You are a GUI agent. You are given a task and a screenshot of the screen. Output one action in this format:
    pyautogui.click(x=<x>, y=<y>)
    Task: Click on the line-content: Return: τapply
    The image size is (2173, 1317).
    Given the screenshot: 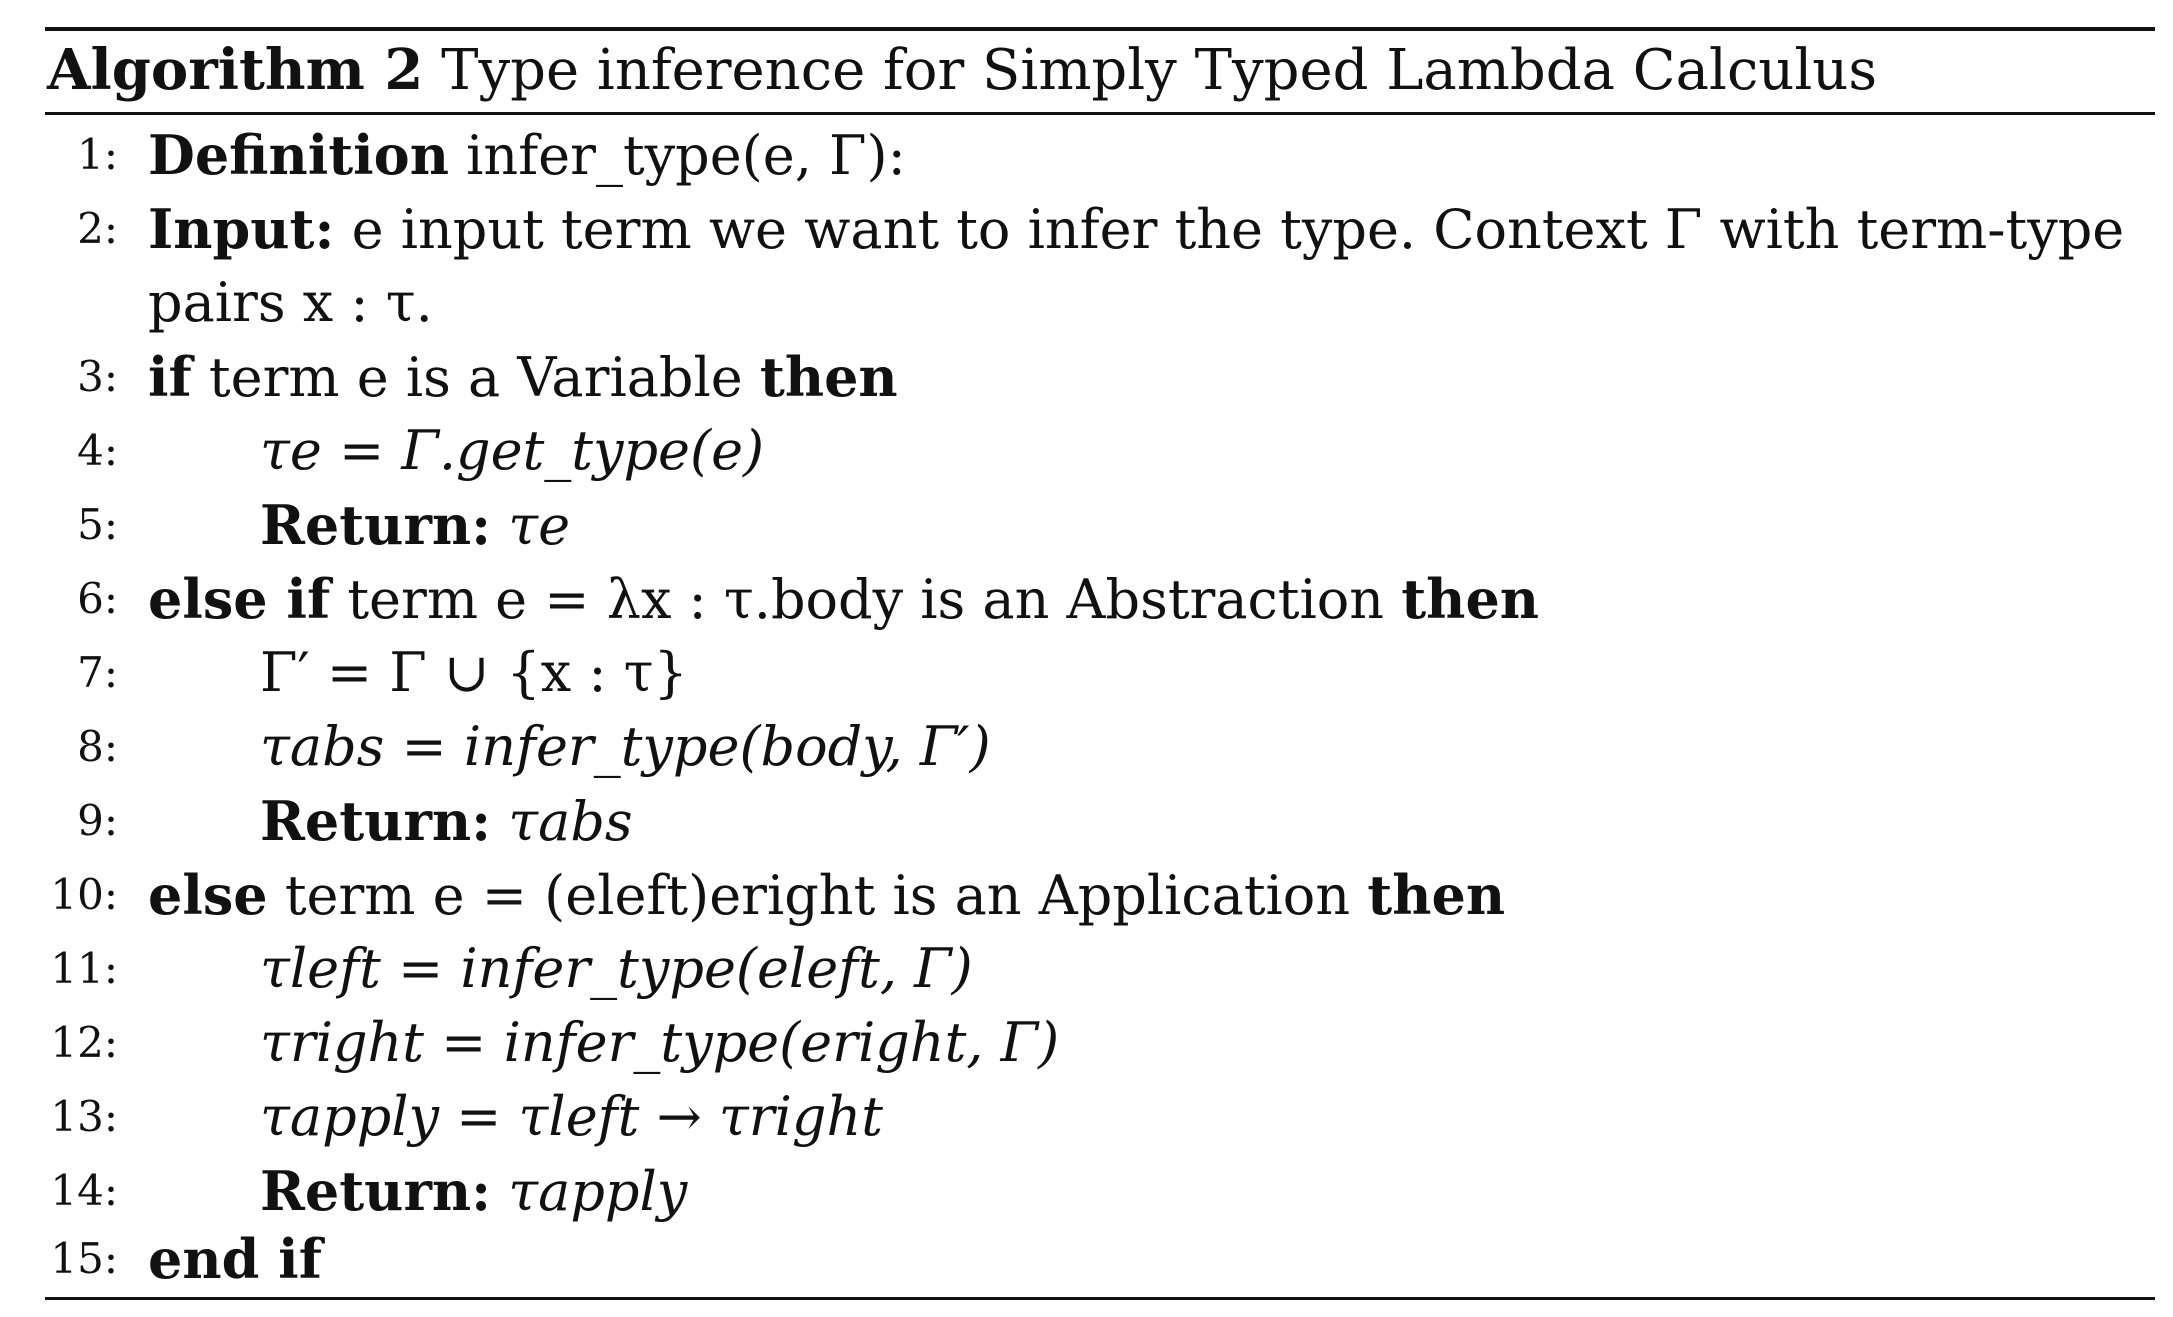 What is the action you would take?
    pyautogui.click(x=473, y=1191)
    